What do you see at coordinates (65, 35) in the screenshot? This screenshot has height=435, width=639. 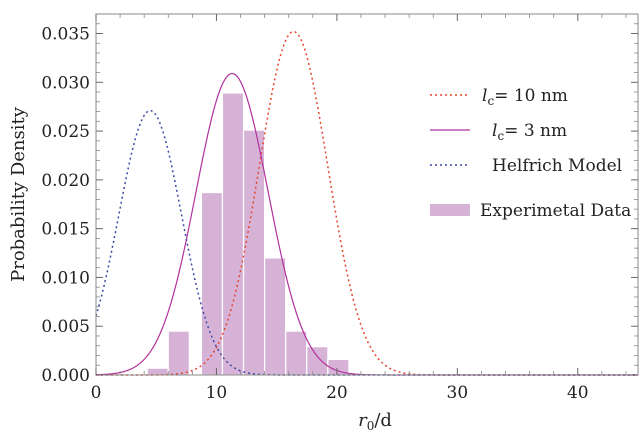 I see `y-tick-label: 0.035` at bounding box center [65, 35].